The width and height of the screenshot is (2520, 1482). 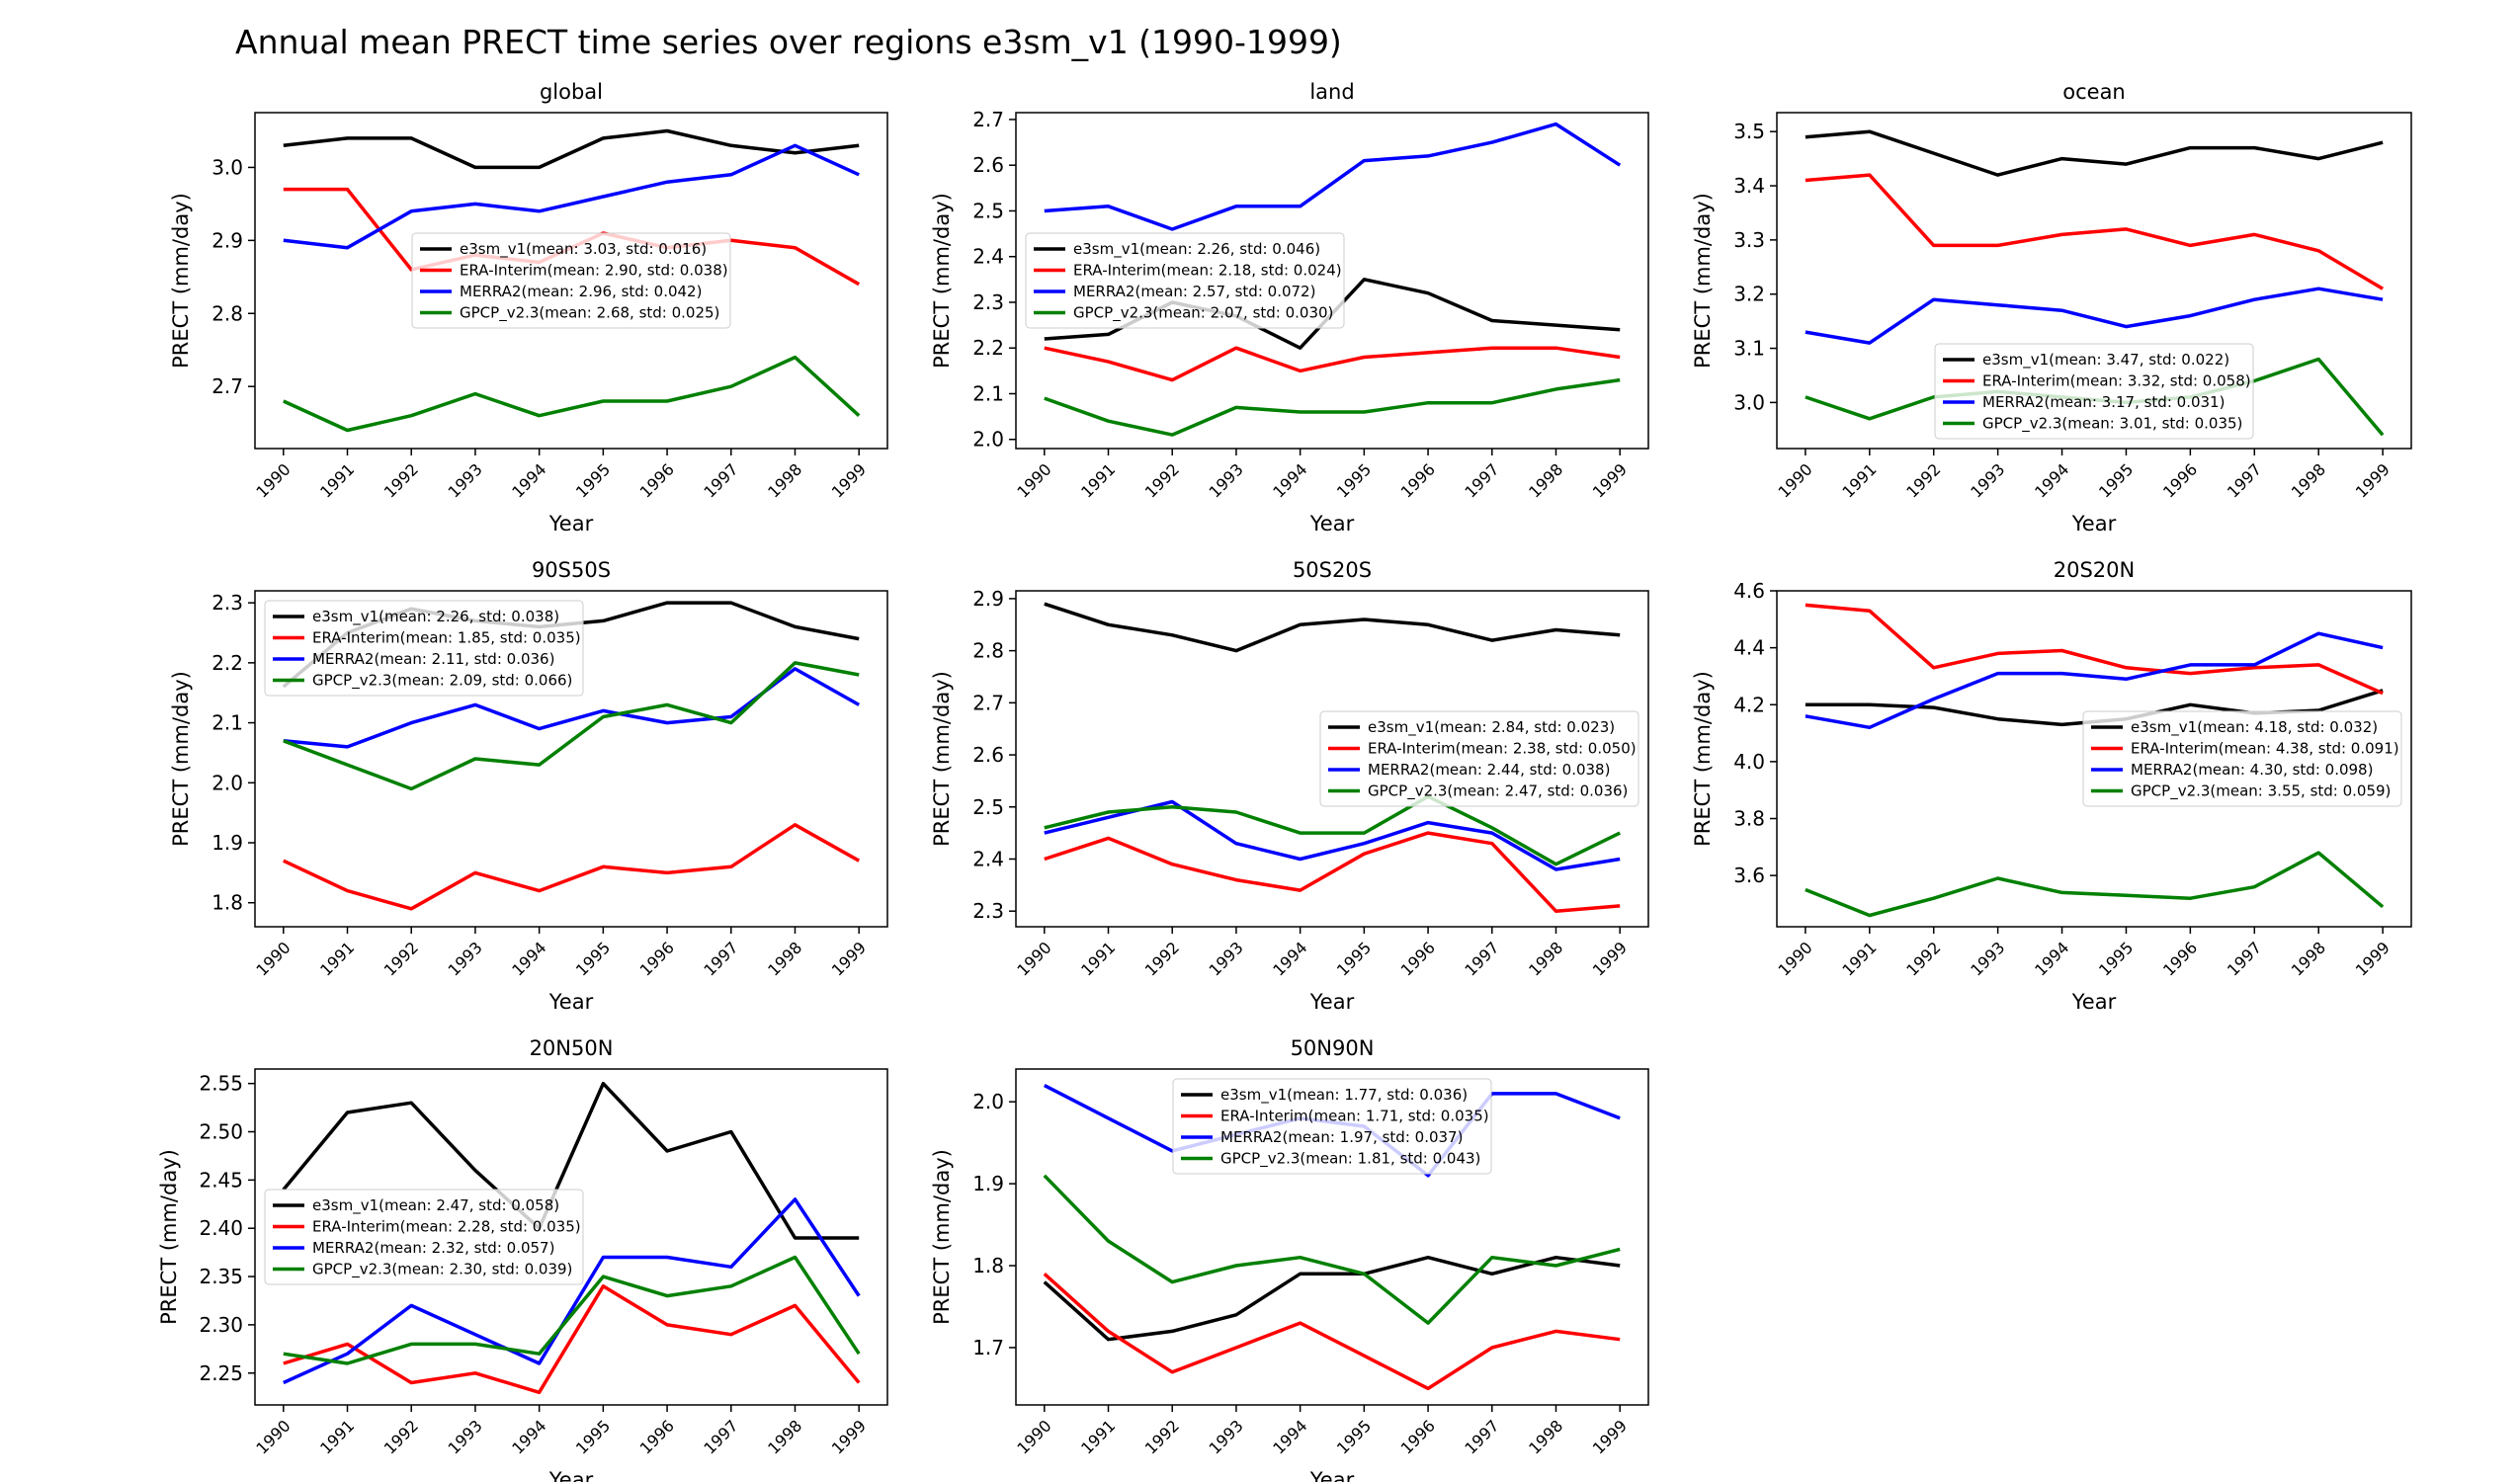 What do you see at coordinates (1489, 770) in the screenshot?
I see `legend-entry: MERRA2(mean: 2.44, std: 0.038)` at bounding box center [1489, 770].